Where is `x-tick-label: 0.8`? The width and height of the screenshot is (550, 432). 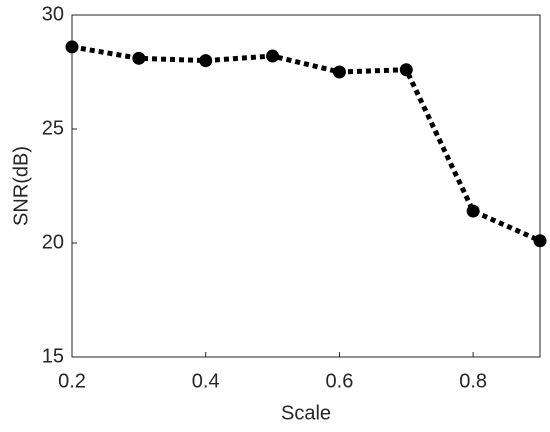
x-tick-label: 0.8 is located at coordinates (473, 381).